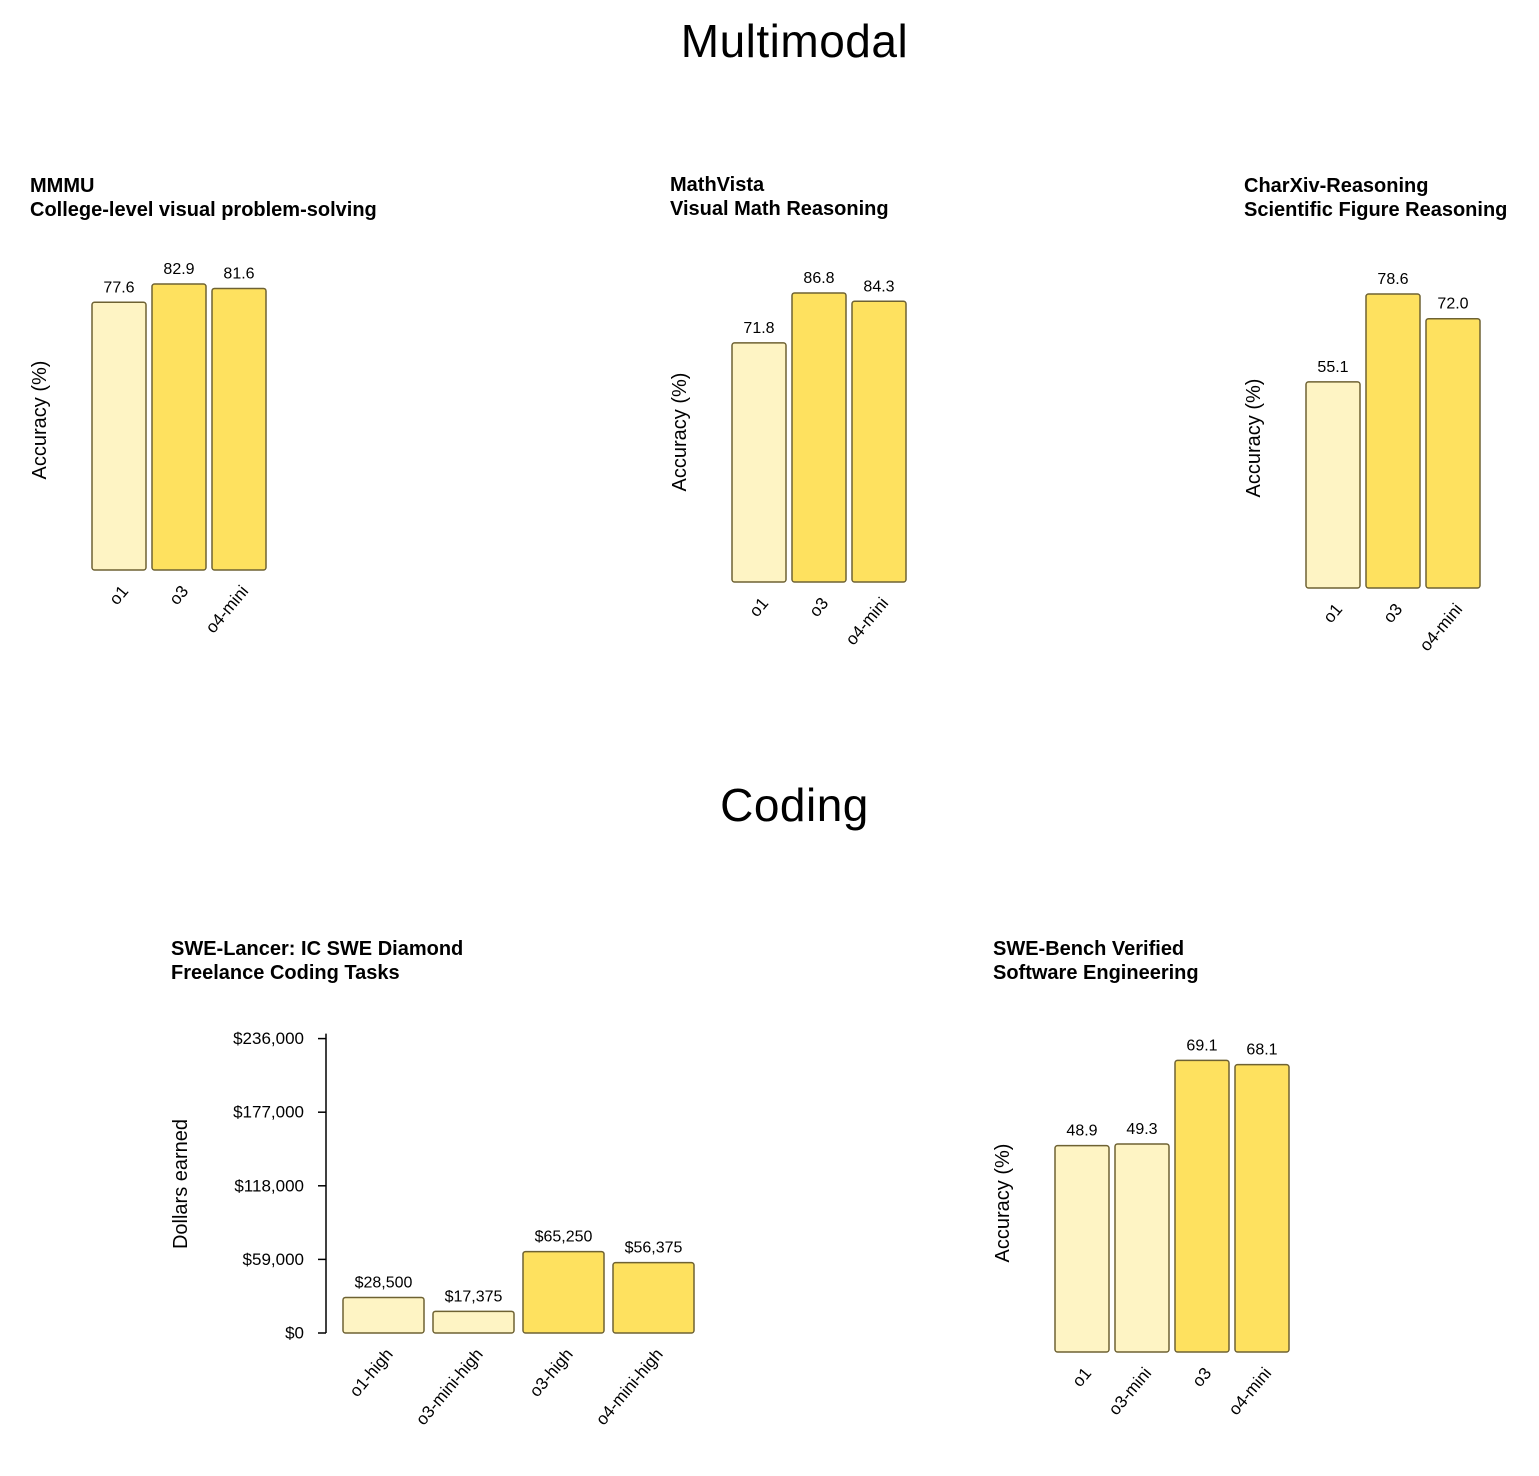 This screenshot has height=1476, width=1539. What do you see at coordinates (759, 607) in the screenshot?
I see `mathvista-category-label: o1` at bounding box center [759, 607].